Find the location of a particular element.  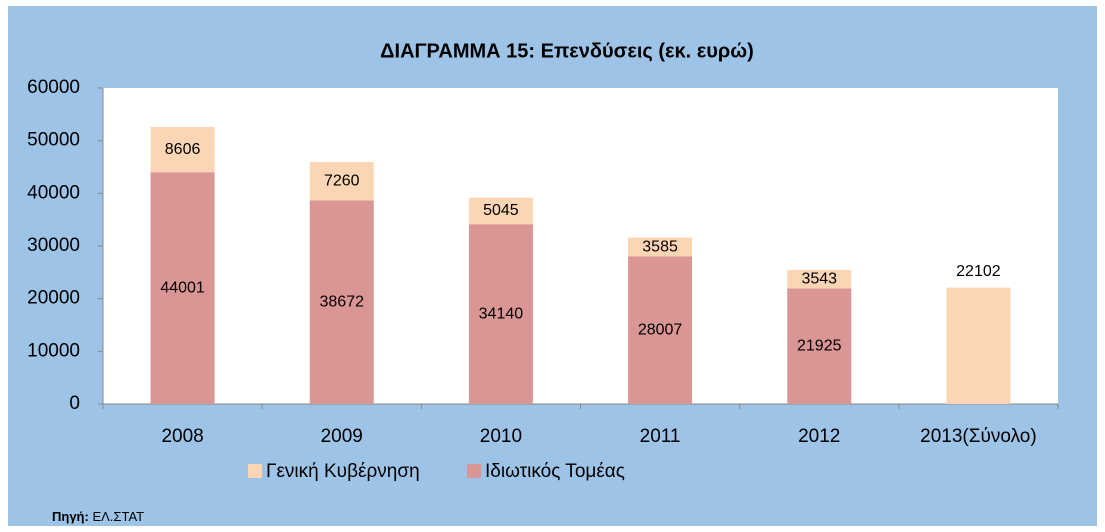

y-tick-label: 10000 is located at coordinates (53, 350).